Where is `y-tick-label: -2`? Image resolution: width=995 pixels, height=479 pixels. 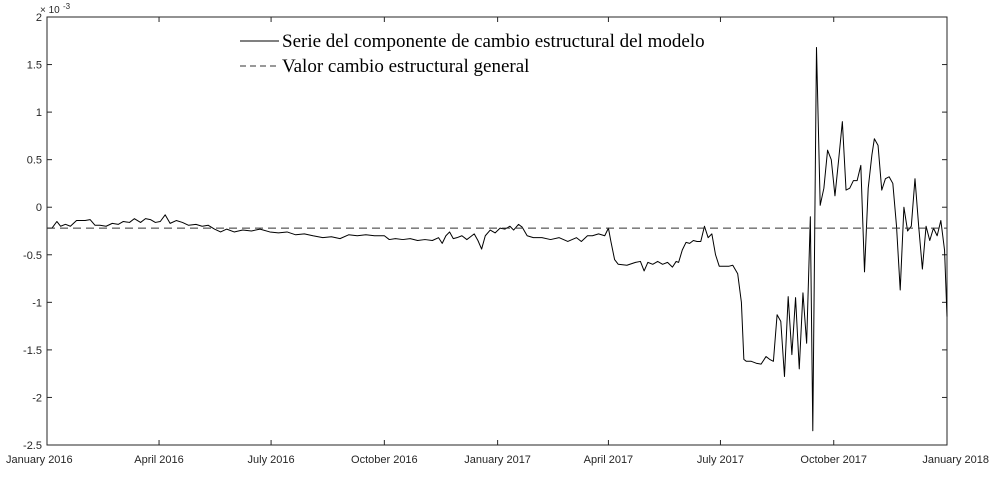
y-tick-label: -2 is located at coordinates (37, 398).